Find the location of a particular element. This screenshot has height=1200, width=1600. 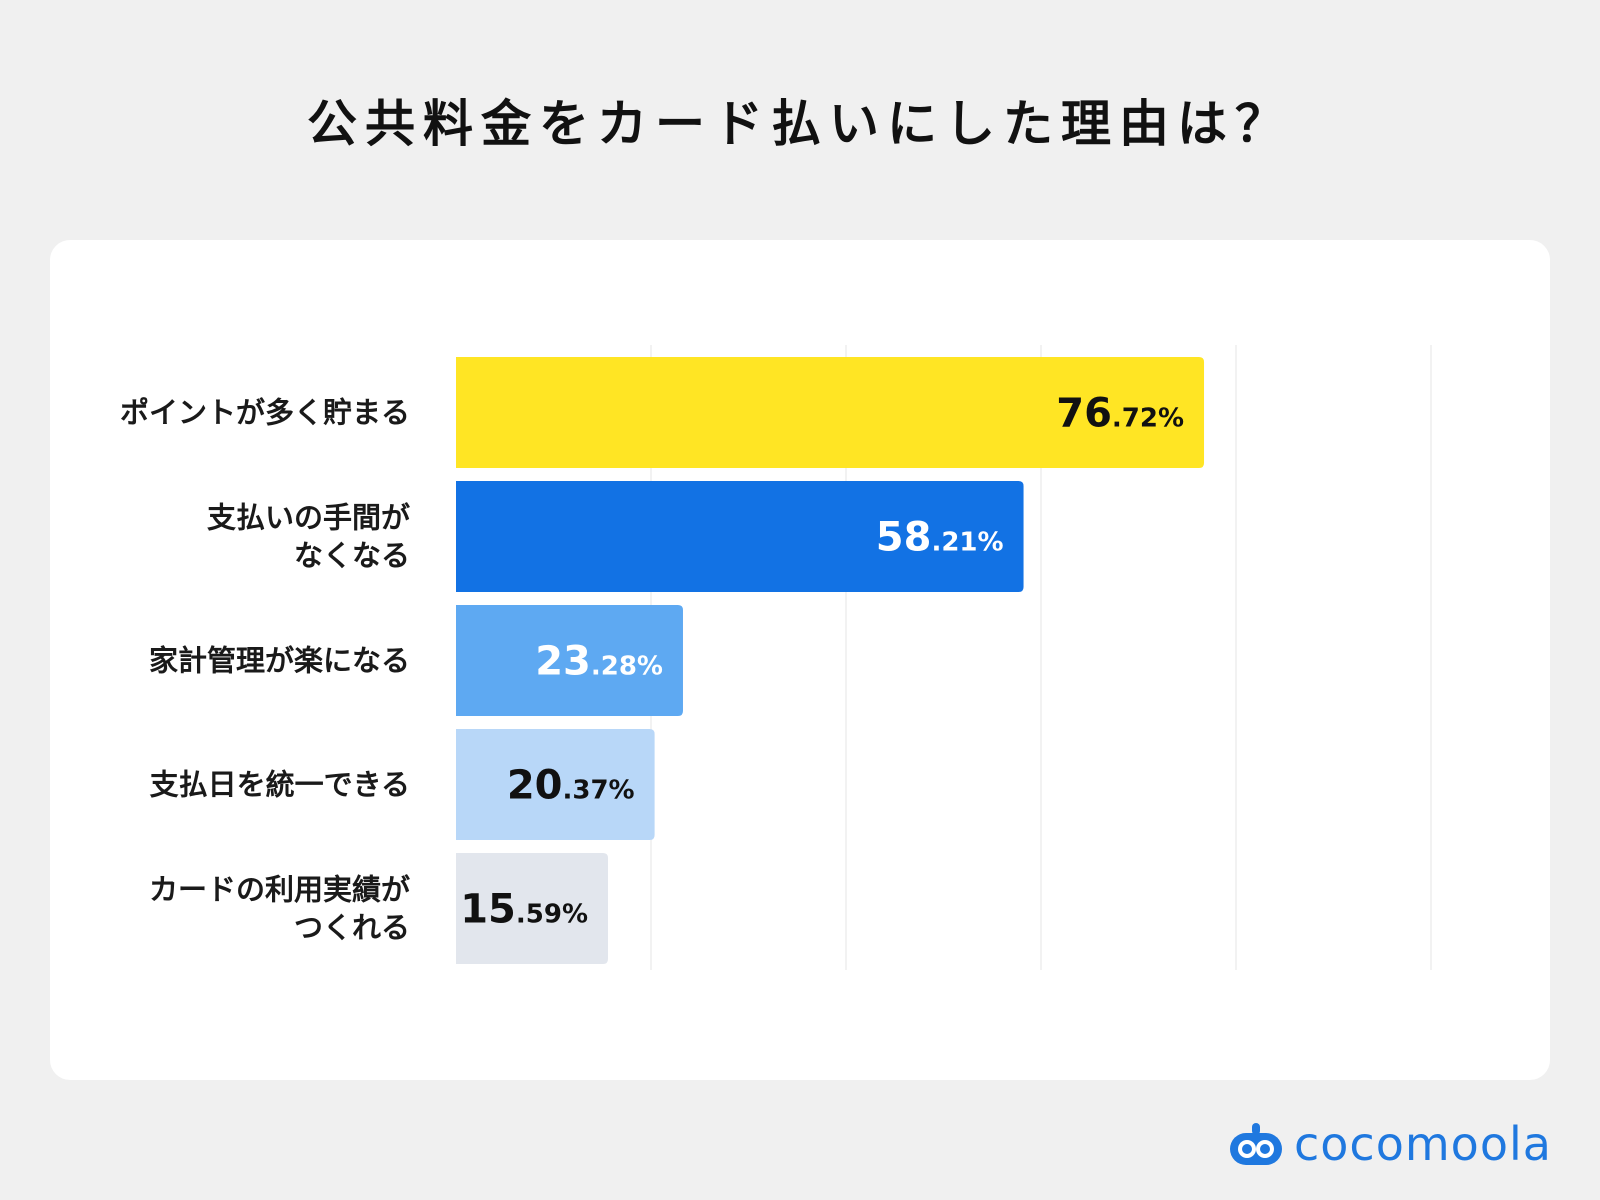

value-label: 58.21% is located at coordinates (940, 538).